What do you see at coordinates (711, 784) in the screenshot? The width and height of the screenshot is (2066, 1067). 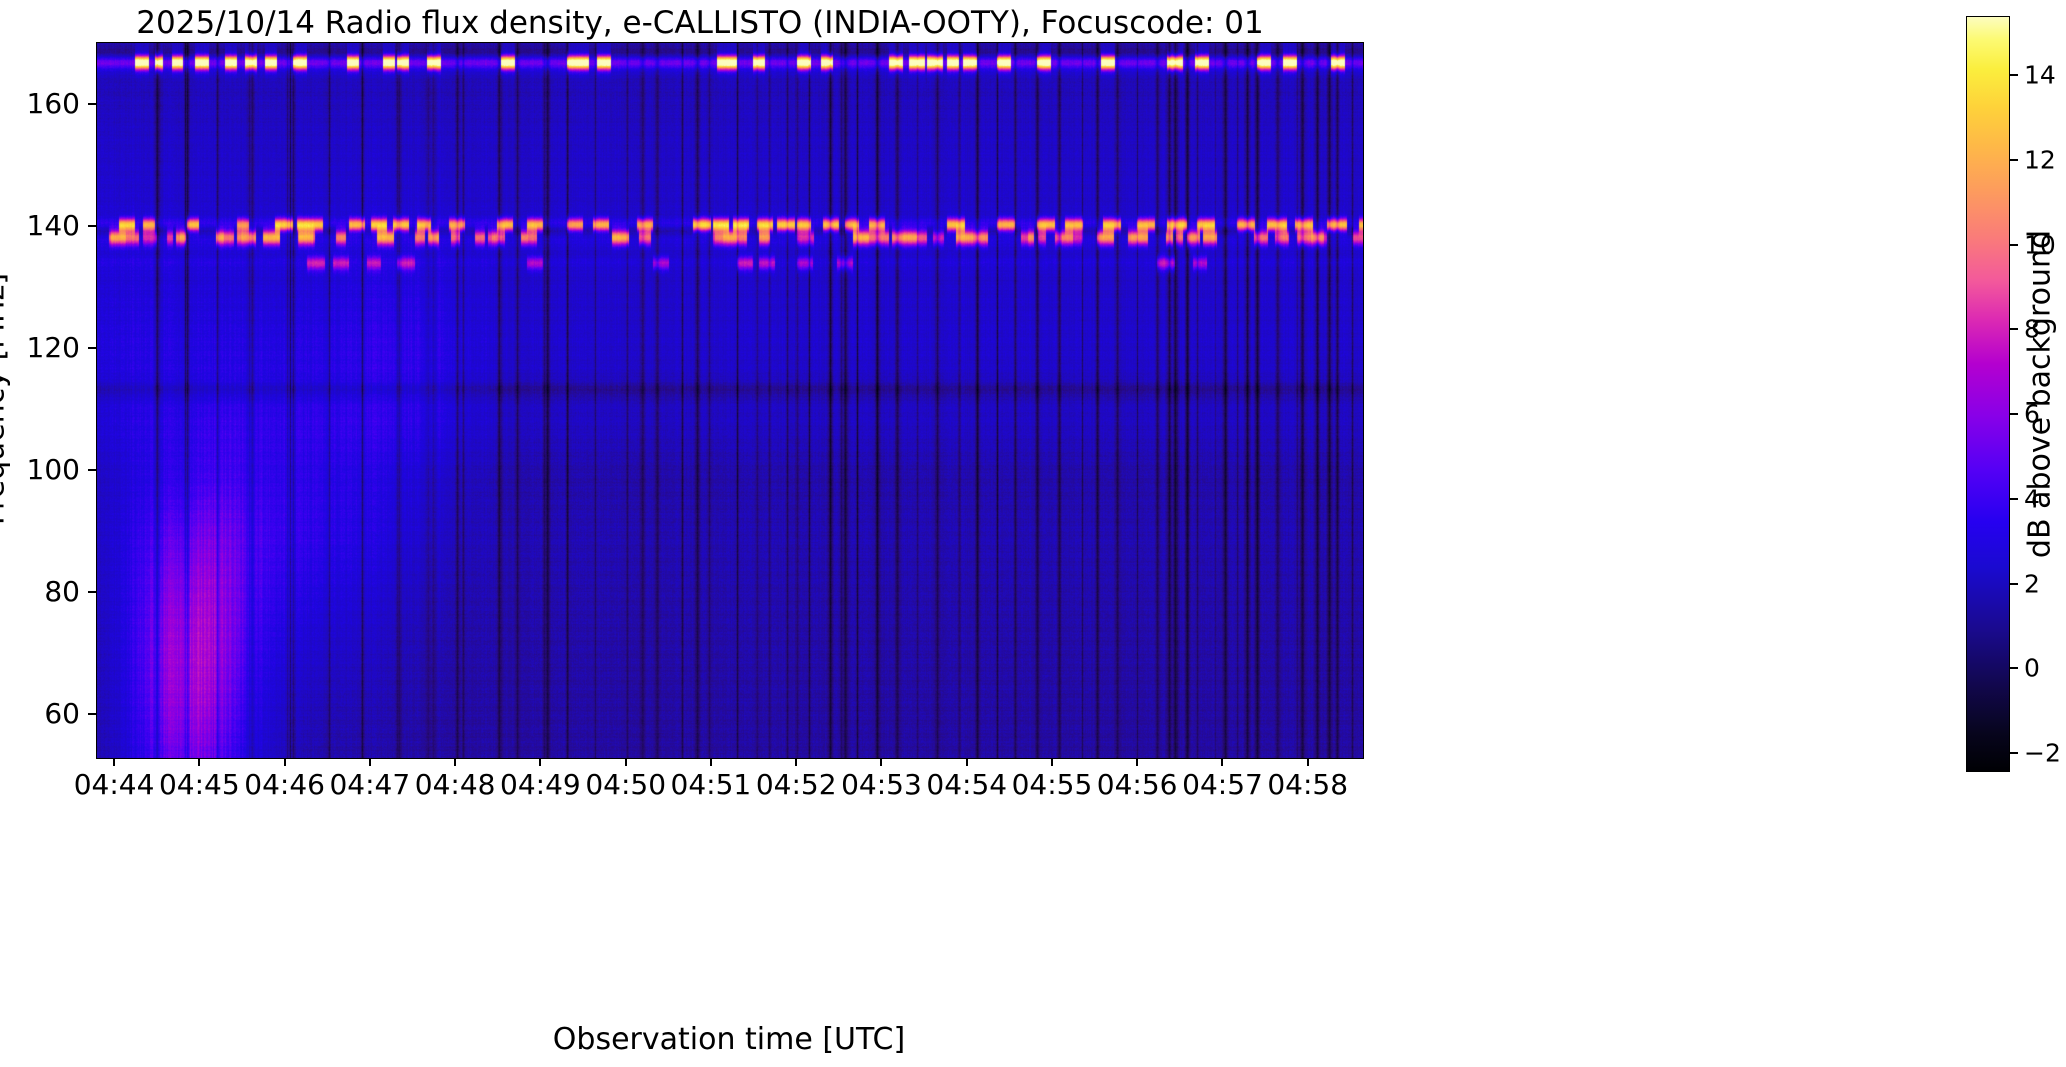 I see `x-tick-label: 04:51` at bounding box center [711, 784].